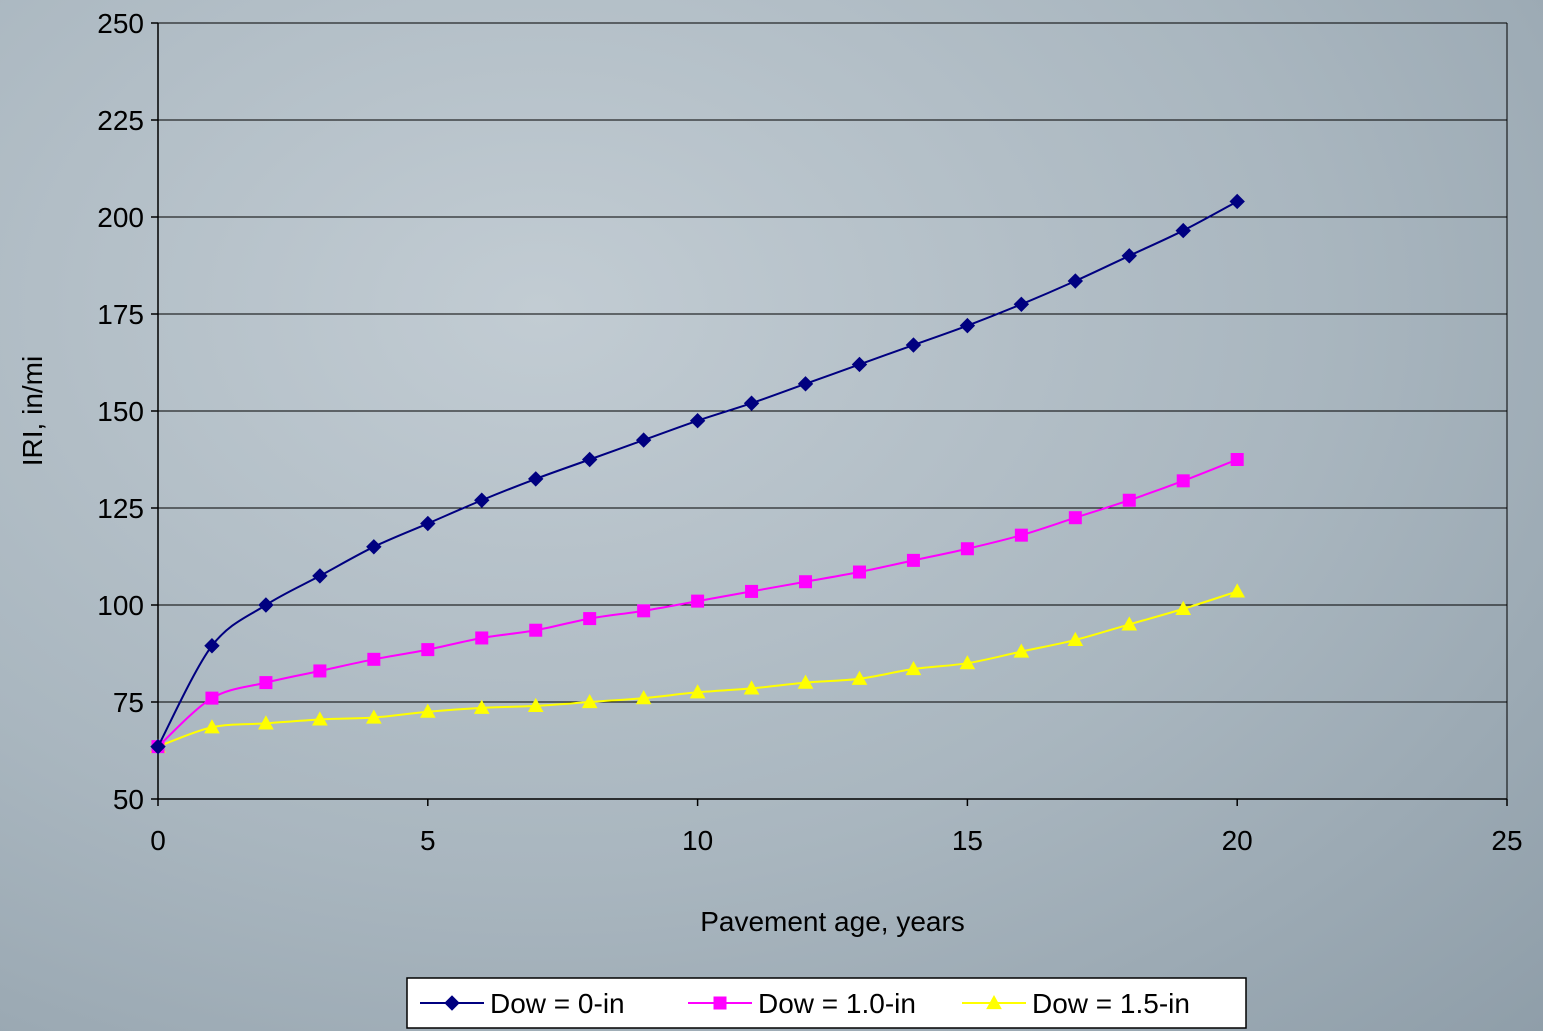  I want to click on data-point-s1-x6, so click(482, 638).